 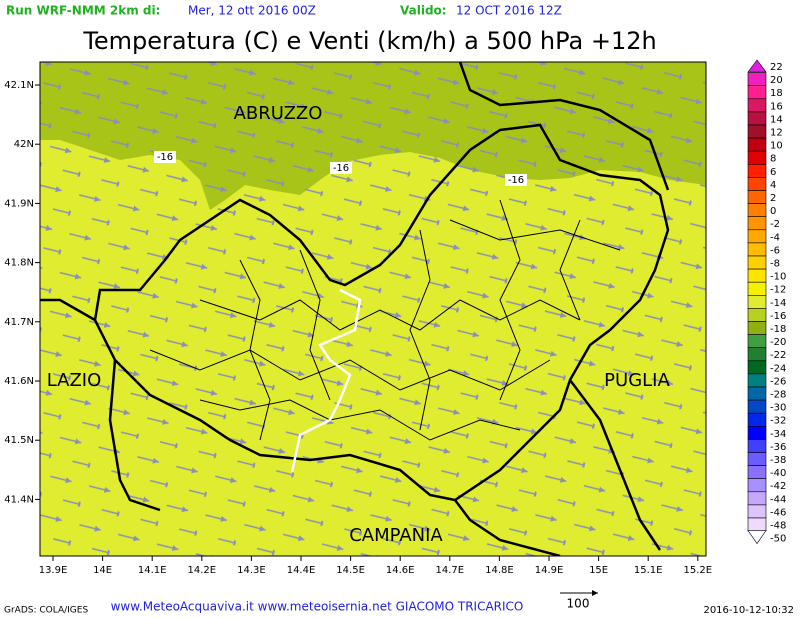 What do you see at coordinates (251, 570) in the screenshot?
I see `x-tick-label: 14.3E` at bounding box center [251, 570].